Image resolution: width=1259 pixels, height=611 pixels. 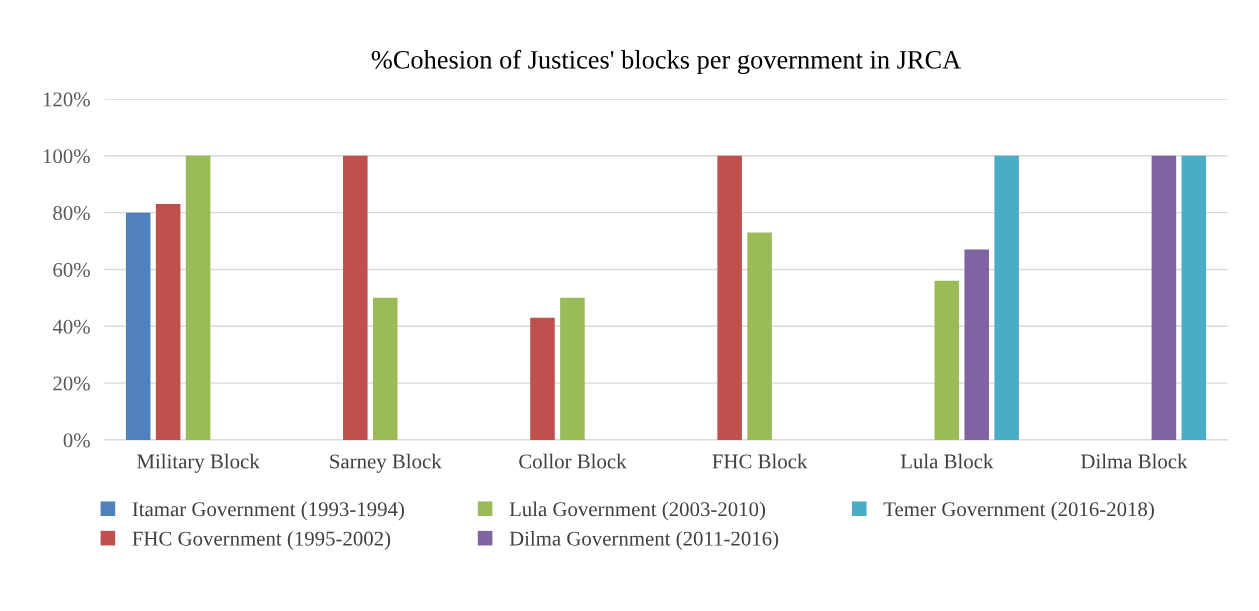 I want to click on x-tick-label: Lula Block, so click(x=947, y=461).